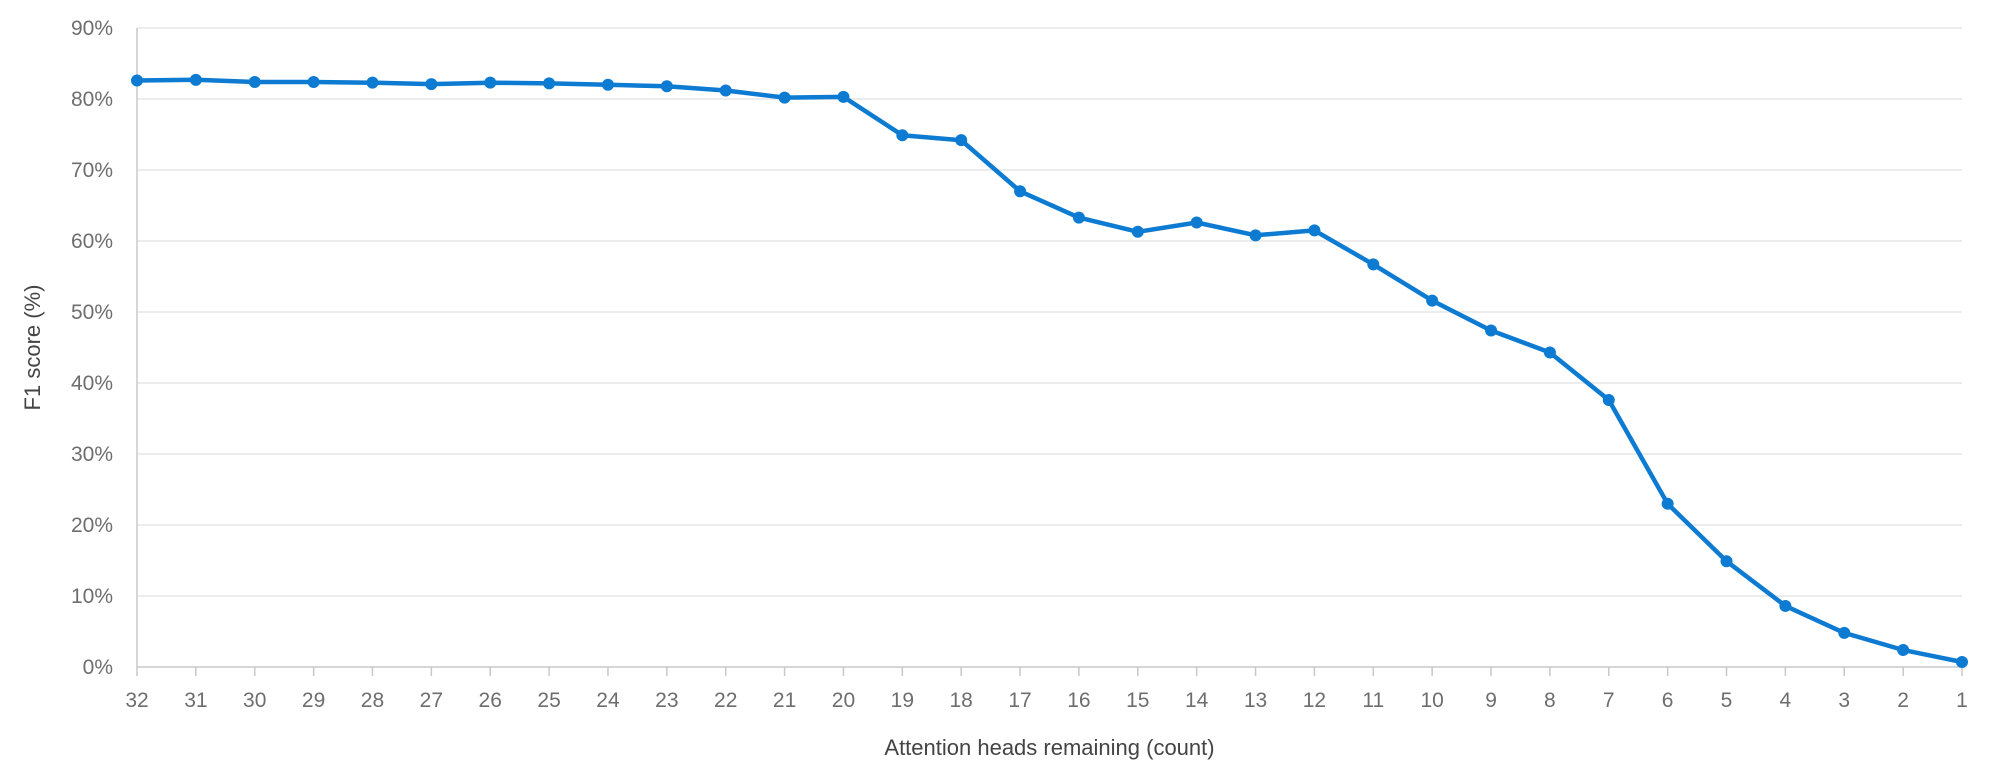 This screenshot has width=1999, height=772. What do you see at coordinates (1491, 700) in the screenshot?
I see `x-tick-label: 9` at bounding box center [1491, 700].